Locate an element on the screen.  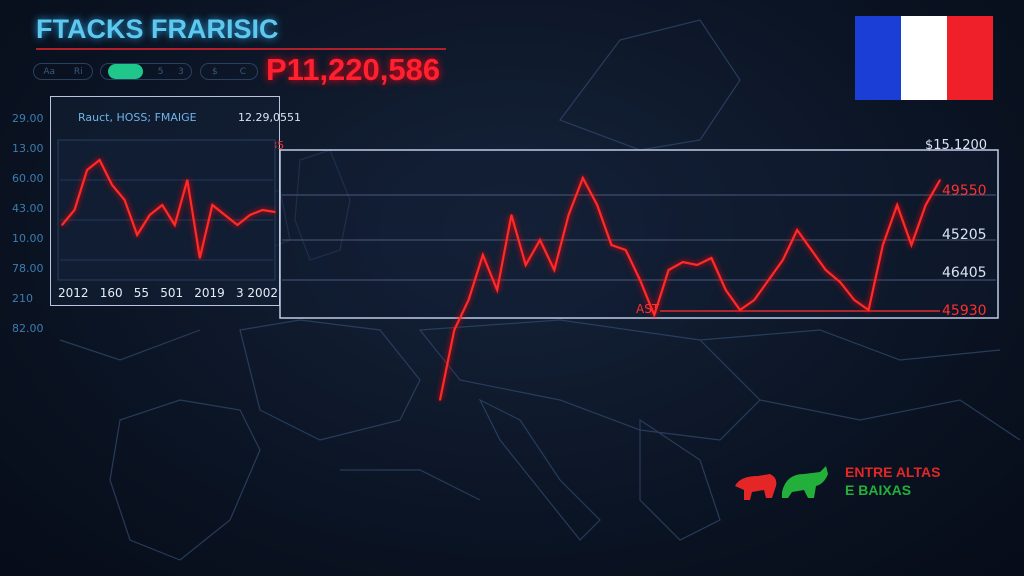
left-y-tick: 60.00 is located at coordinates (28, 178).